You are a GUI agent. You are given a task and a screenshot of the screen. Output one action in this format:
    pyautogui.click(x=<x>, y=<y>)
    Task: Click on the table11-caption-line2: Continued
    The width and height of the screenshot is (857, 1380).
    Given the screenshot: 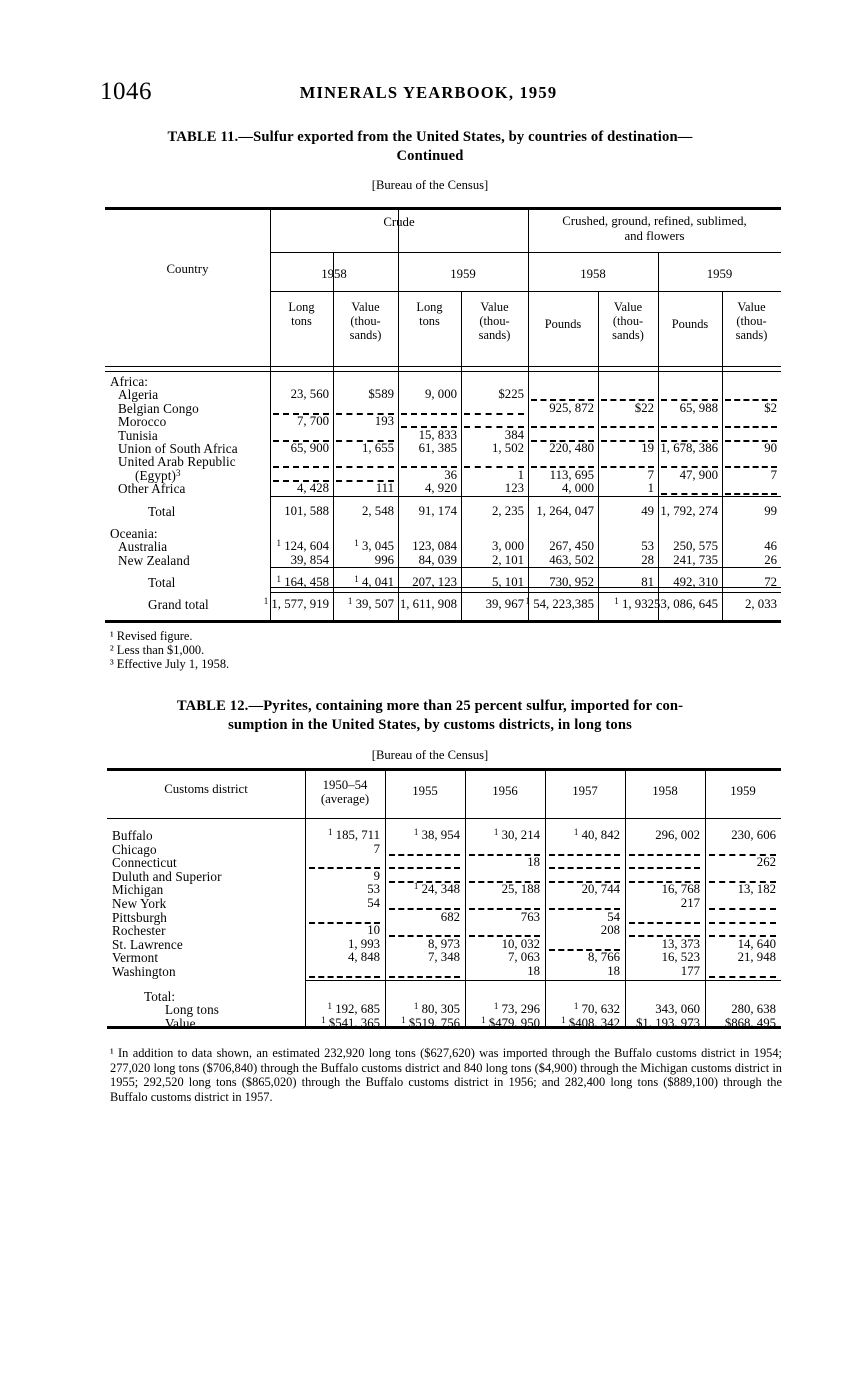 What is the action you would take?
    pyautogui.click(x=430, y=156)
    